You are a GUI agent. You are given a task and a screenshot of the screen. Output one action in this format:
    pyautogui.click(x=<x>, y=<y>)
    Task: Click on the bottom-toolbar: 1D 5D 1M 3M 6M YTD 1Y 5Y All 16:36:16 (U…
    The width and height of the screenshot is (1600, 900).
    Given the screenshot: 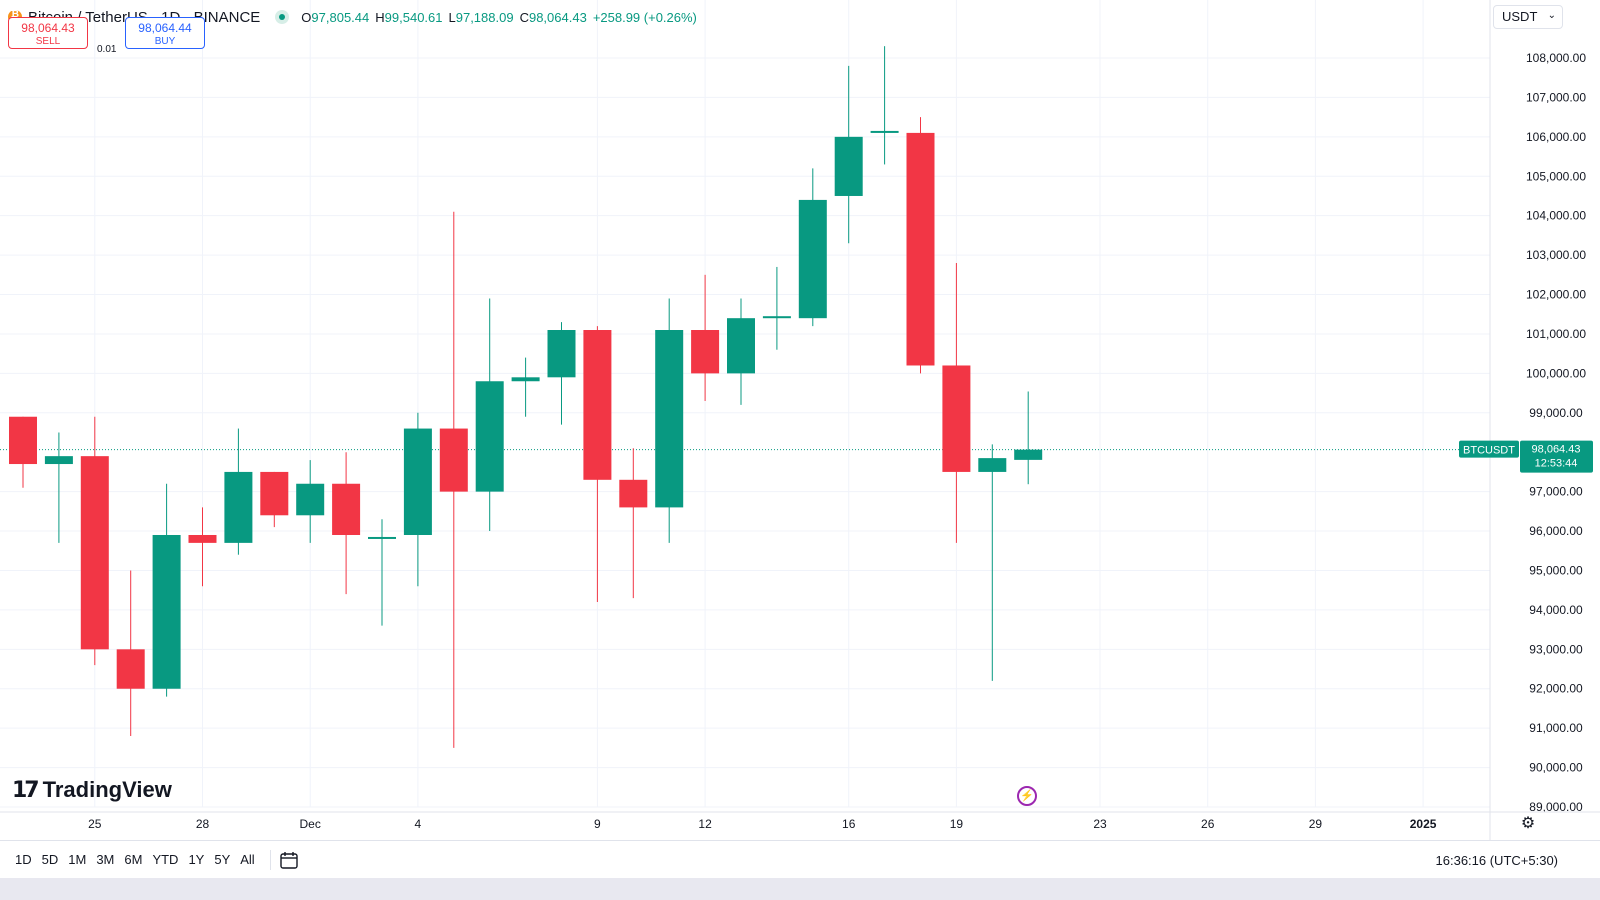 What is the action you would take?
    pyautogui.click(x=800, y=859)
    